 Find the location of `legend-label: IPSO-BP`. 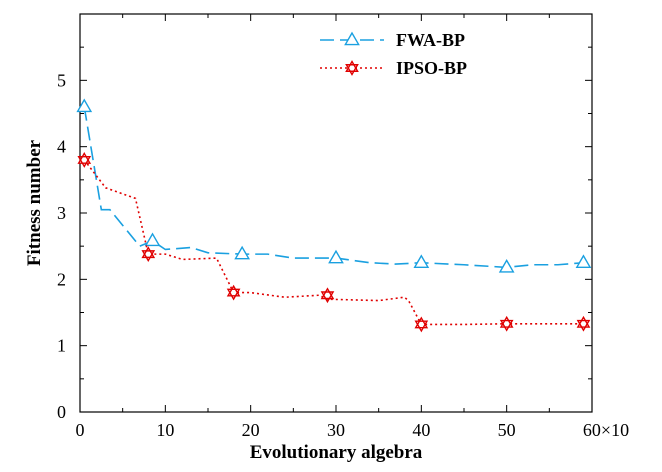

legend-label: IPSO-BP is located at coordinates (431, 68).